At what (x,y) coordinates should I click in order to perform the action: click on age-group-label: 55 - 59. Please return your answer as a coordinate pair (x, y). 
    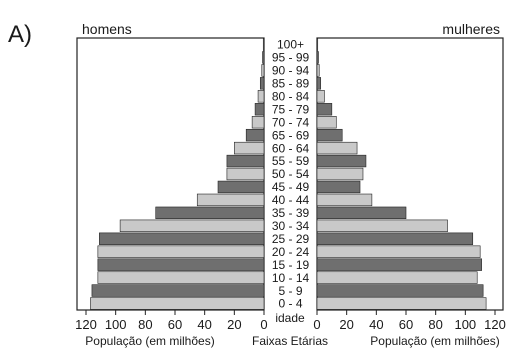
    Looking at the image, I should click on (291, 161).